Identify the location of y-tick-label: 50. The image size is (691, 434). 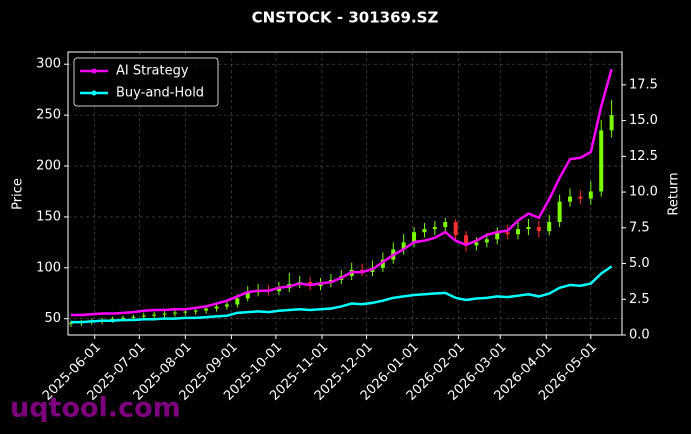
(52, 318).